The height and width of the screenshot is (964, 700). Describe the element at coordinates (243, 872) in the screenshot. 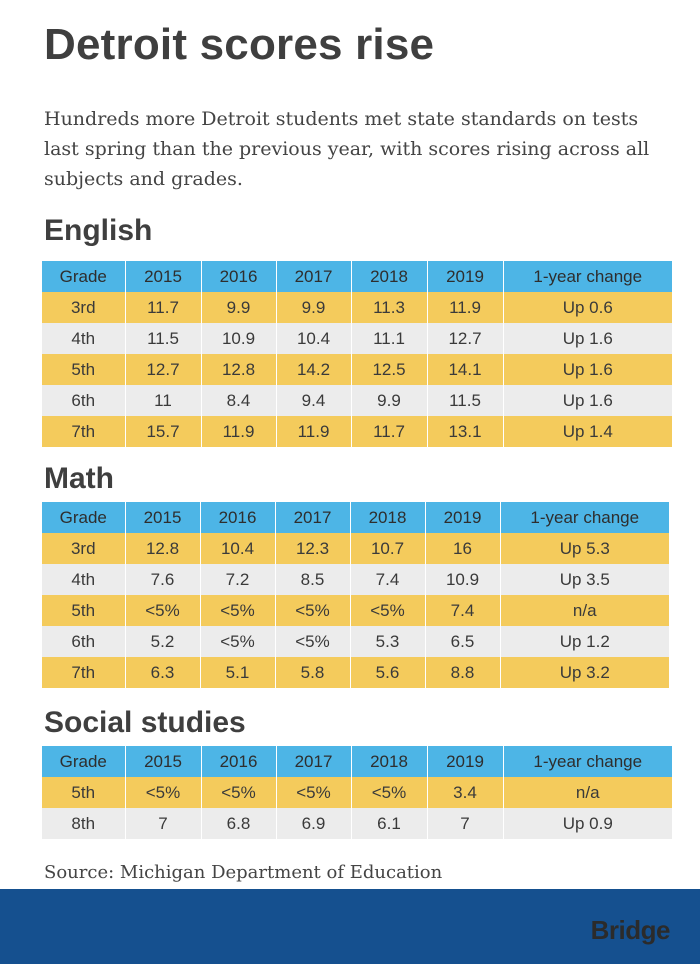

I see `source-note: Source: Michigan Department of Education` at that location.